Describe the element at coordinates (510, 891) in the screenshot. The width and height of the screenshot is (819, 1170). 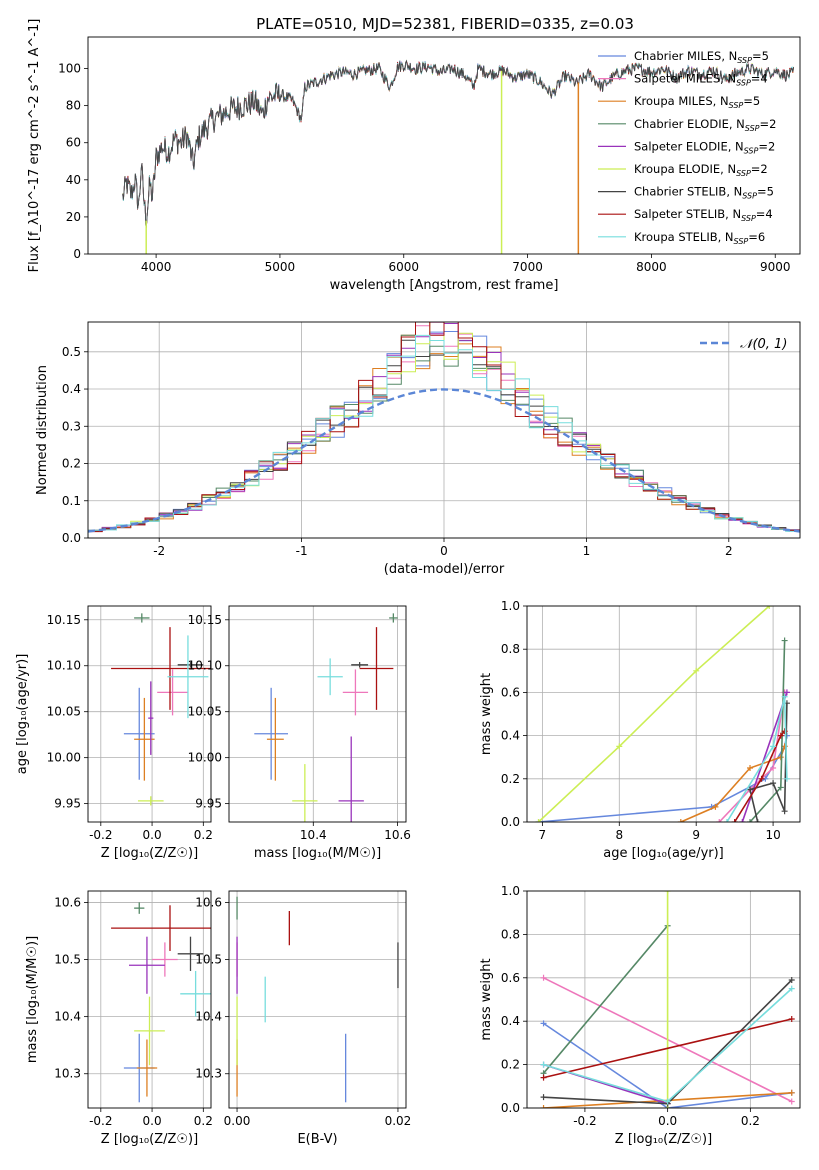
I see `y-tick-label: 1.0` at that location.